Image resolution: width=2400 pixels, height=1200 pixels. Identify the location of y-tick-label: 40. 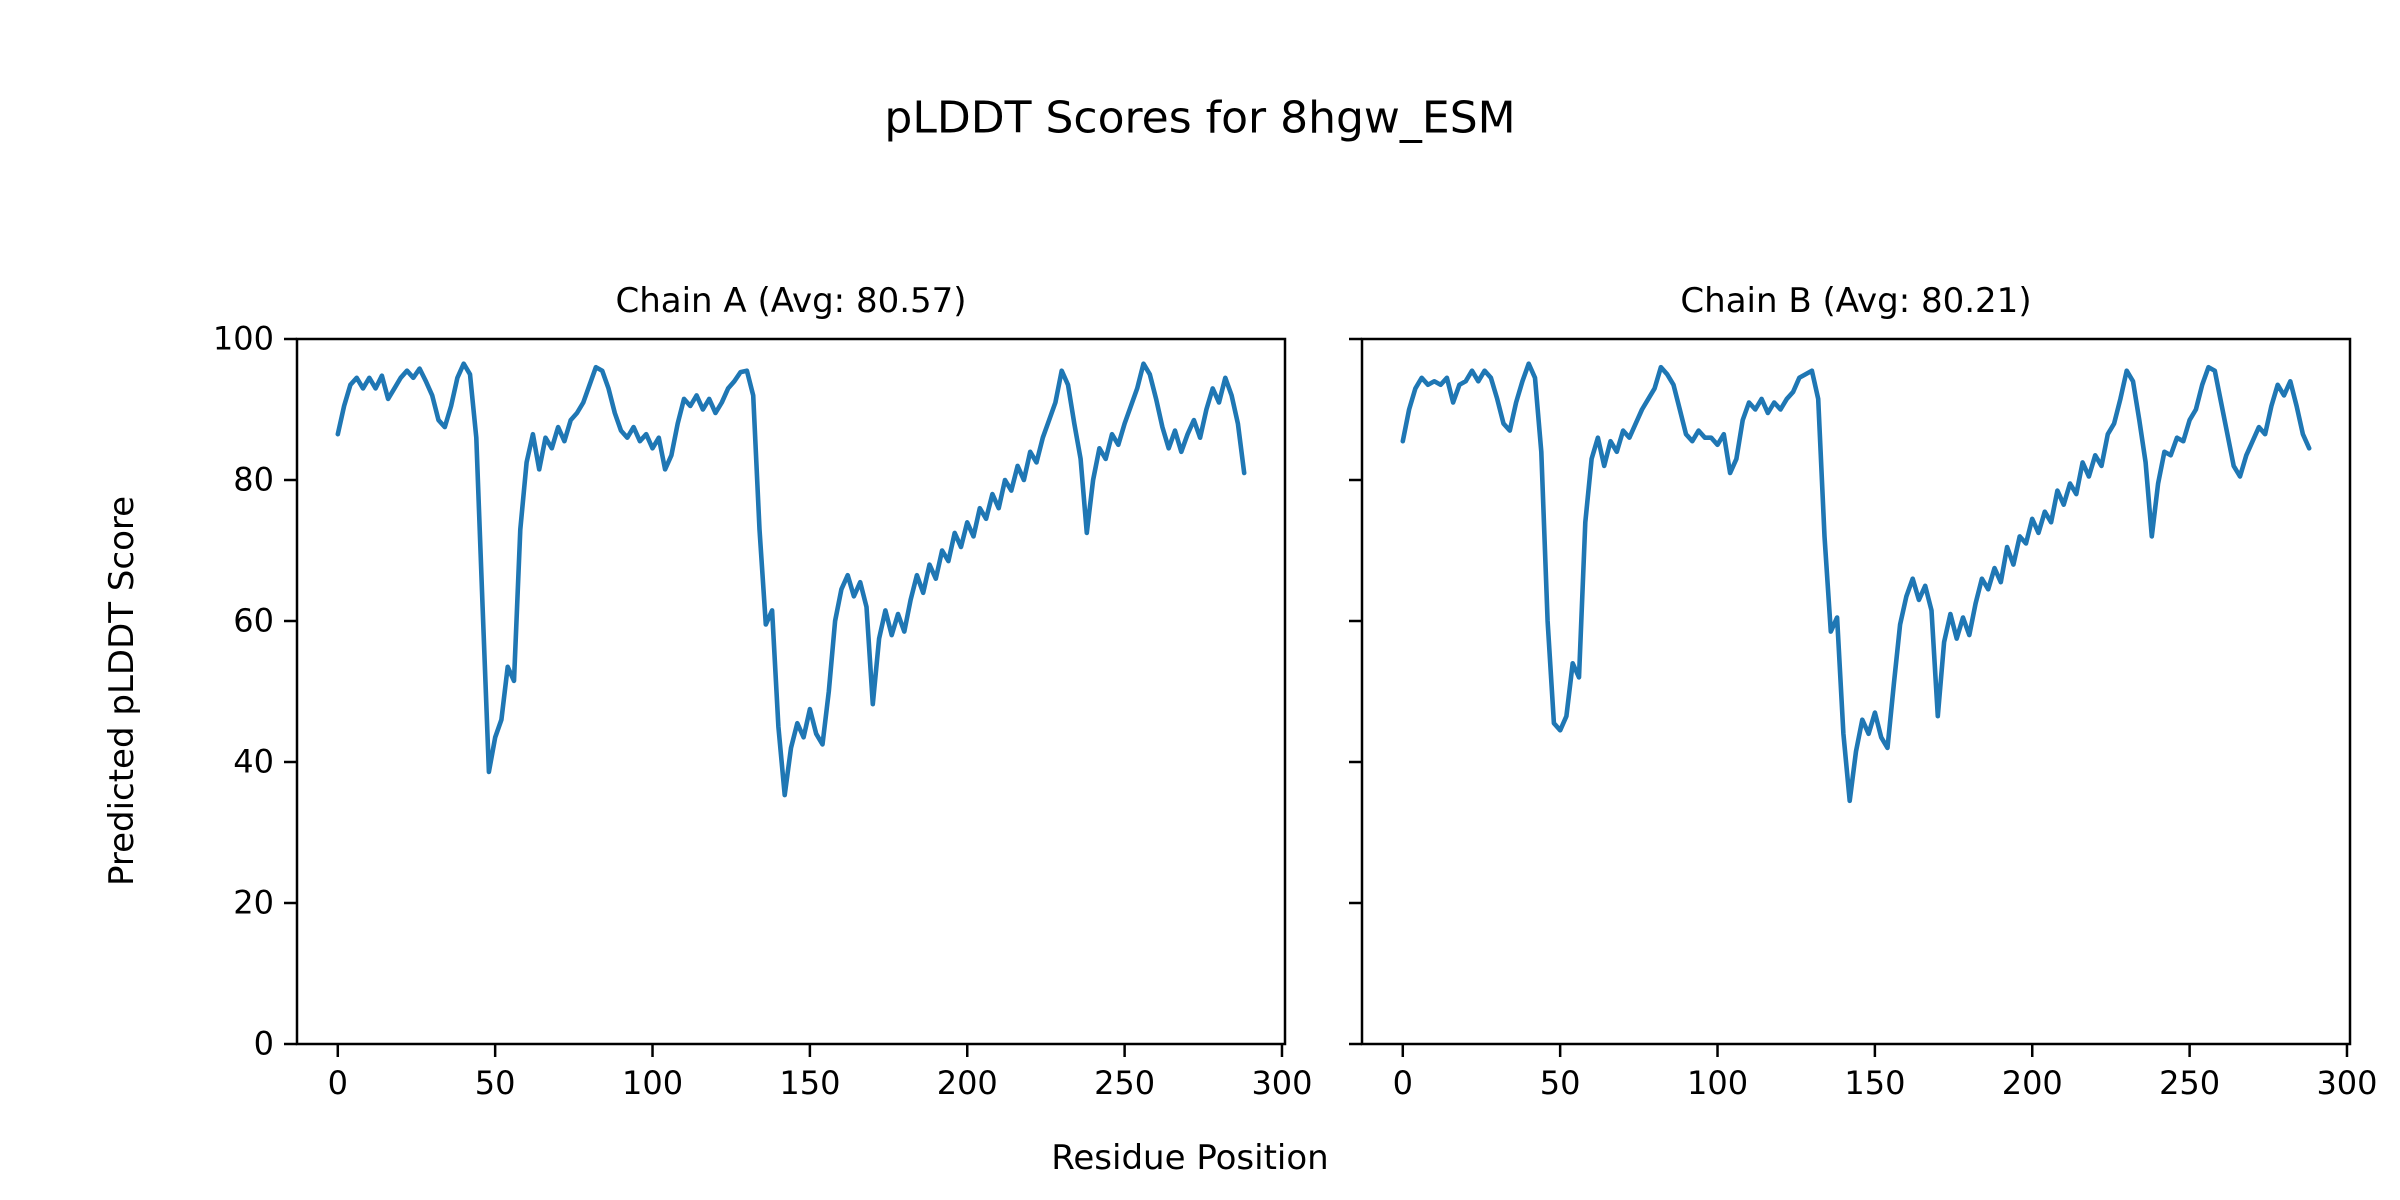
(253, 762).